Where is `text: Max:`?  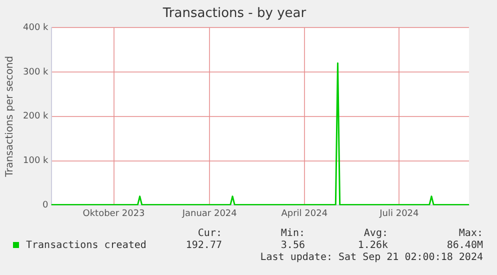 text: Max: is located at coordinates (470, 233).